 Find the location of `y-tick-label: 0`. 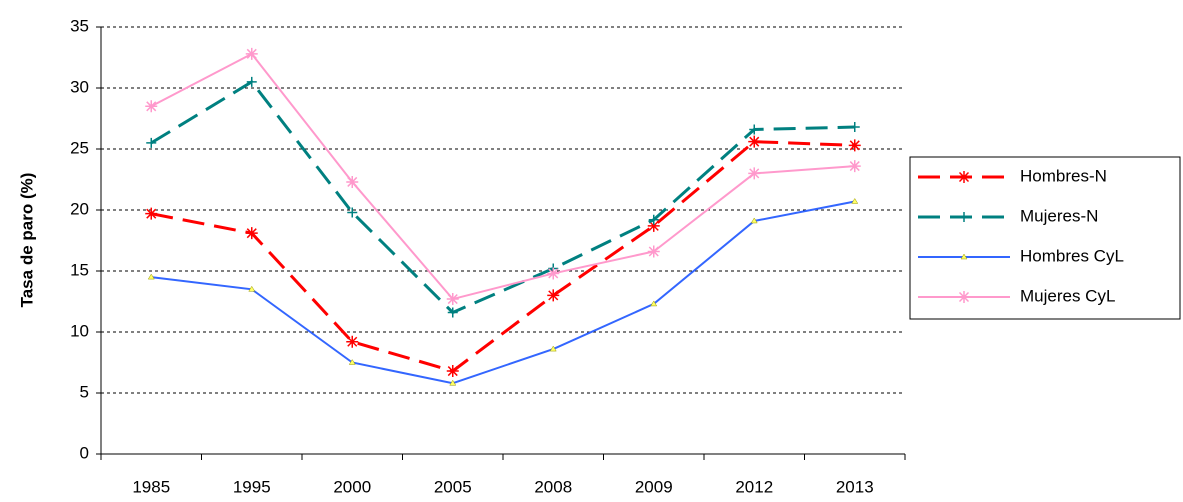

y-tick-label: 0 is located at coordinates (84, 452).